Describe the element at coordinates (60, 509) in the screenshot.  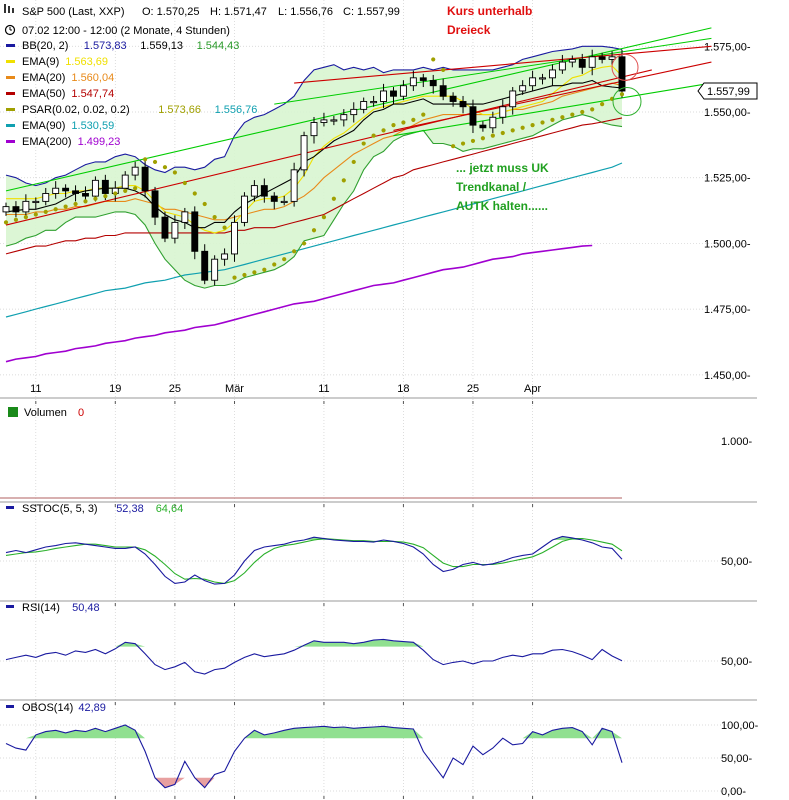
I see `osc-title: SSTOC(5, 5, 3)` at that location.